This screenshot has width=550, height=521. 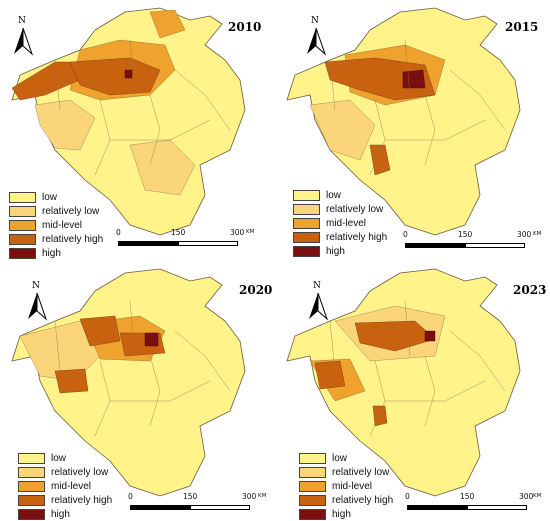 What do you see at coordinates (245, 27) in the screenshot?
I see `year-label: 2010` at bounding box center [245, 27].